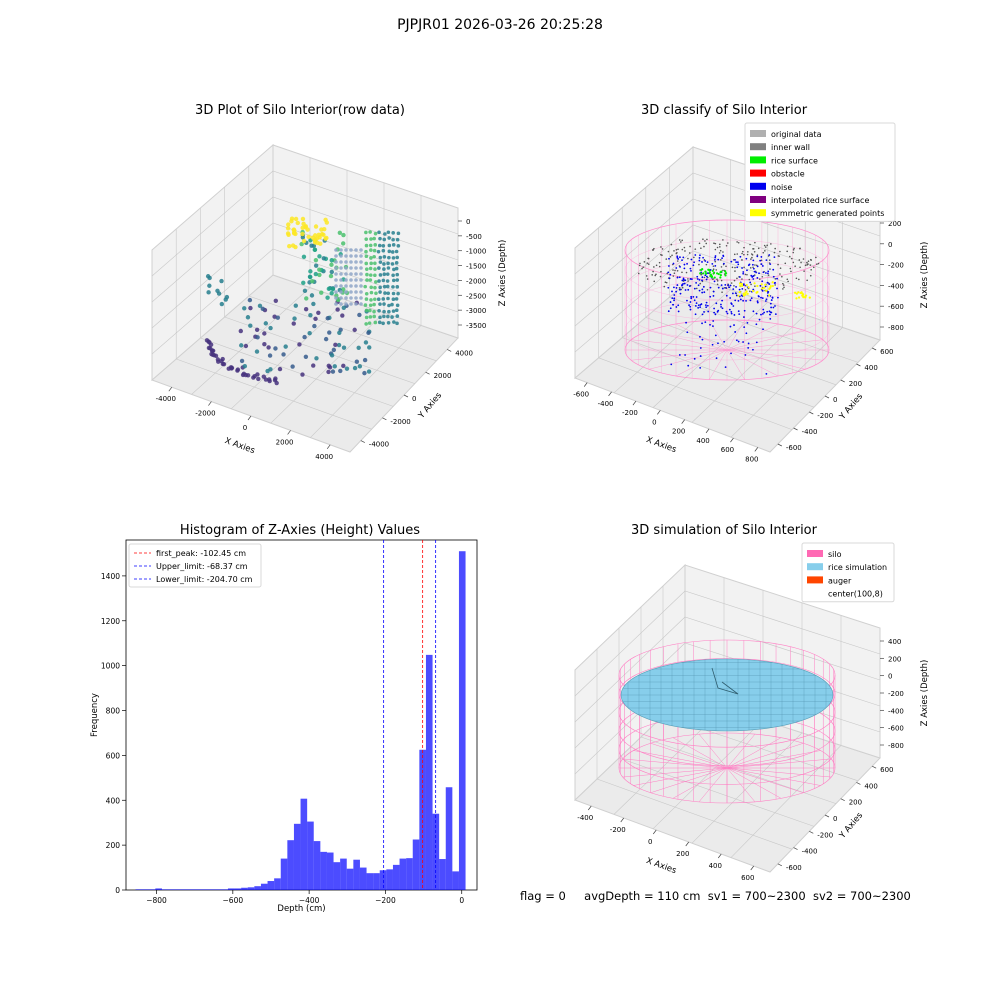  I want to click on legend-label: rice surface, so click(794, 160).